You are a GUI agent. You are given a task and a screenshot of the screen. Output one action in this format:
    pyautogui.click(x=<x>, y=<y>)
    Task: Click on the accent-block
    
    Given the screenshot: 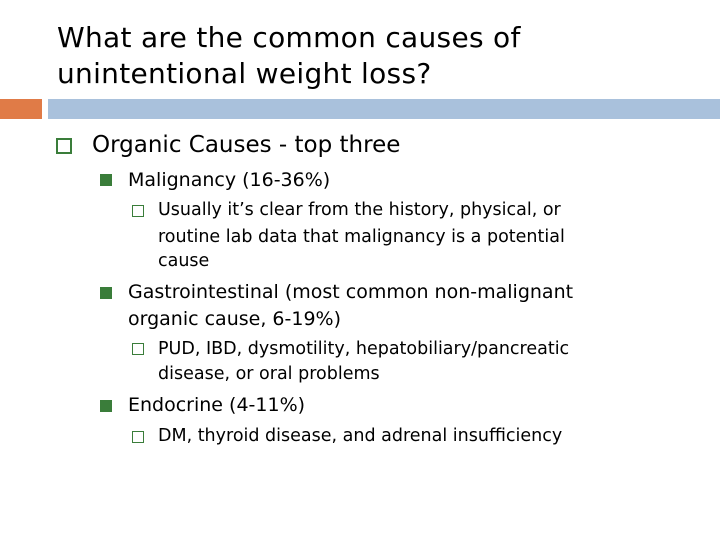 What is the action you would take?
    pyautogui.click(x=21, y=109)
    